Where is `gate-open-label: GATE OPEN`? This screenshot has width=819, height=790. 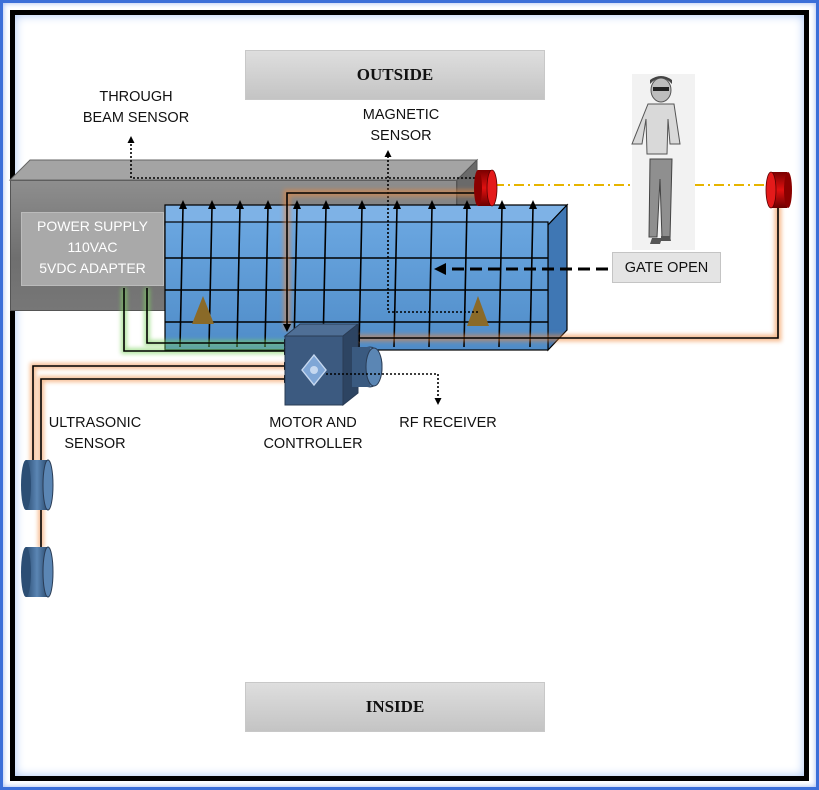 gate-open-label: GATE OPEN is located at coordinates (666, 267).